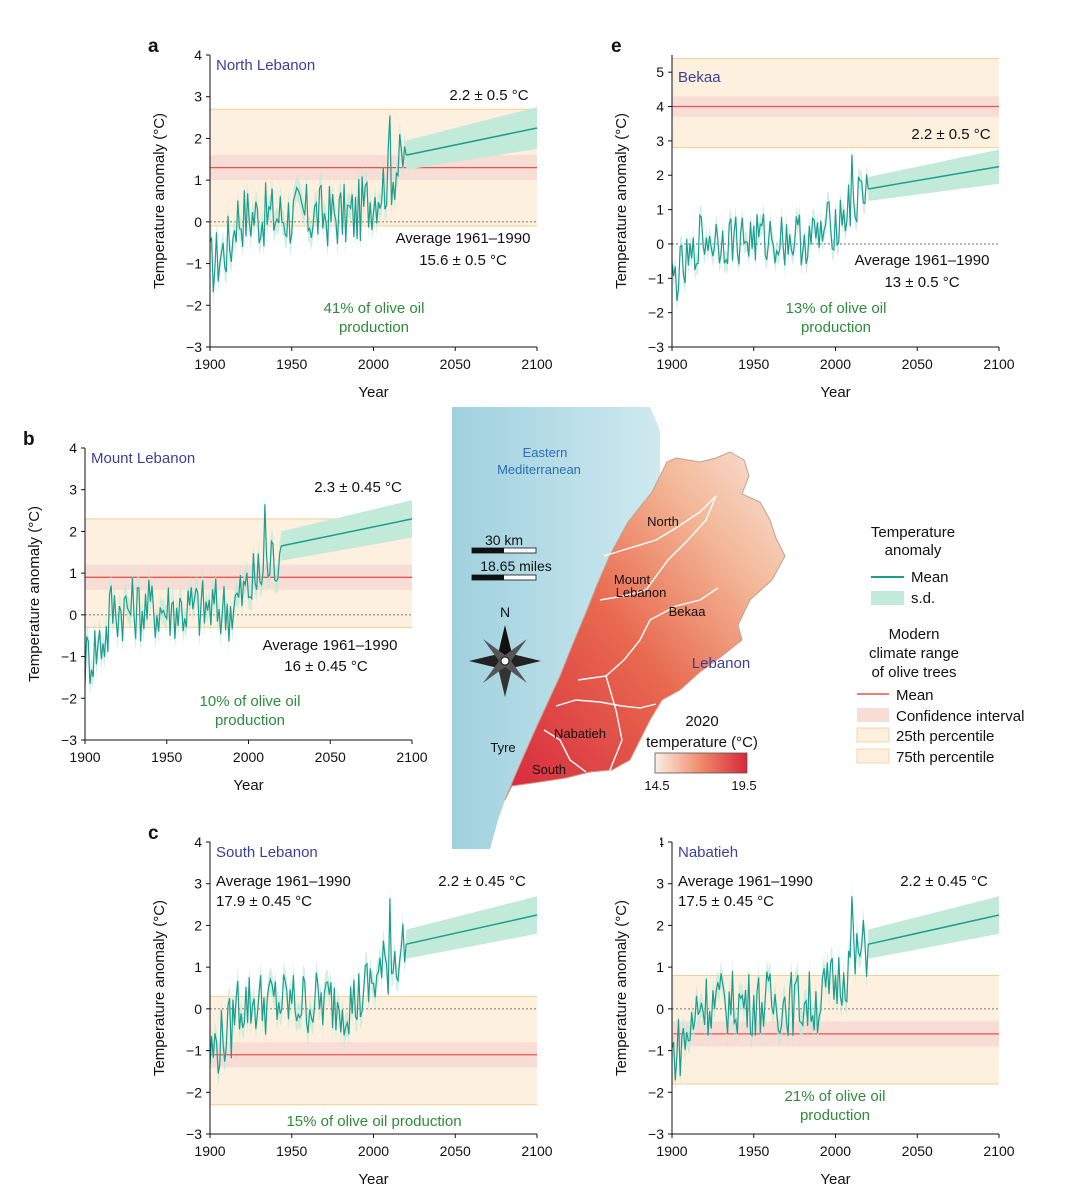  I want to click on x-tick-label: 1950, so click(753, 364).